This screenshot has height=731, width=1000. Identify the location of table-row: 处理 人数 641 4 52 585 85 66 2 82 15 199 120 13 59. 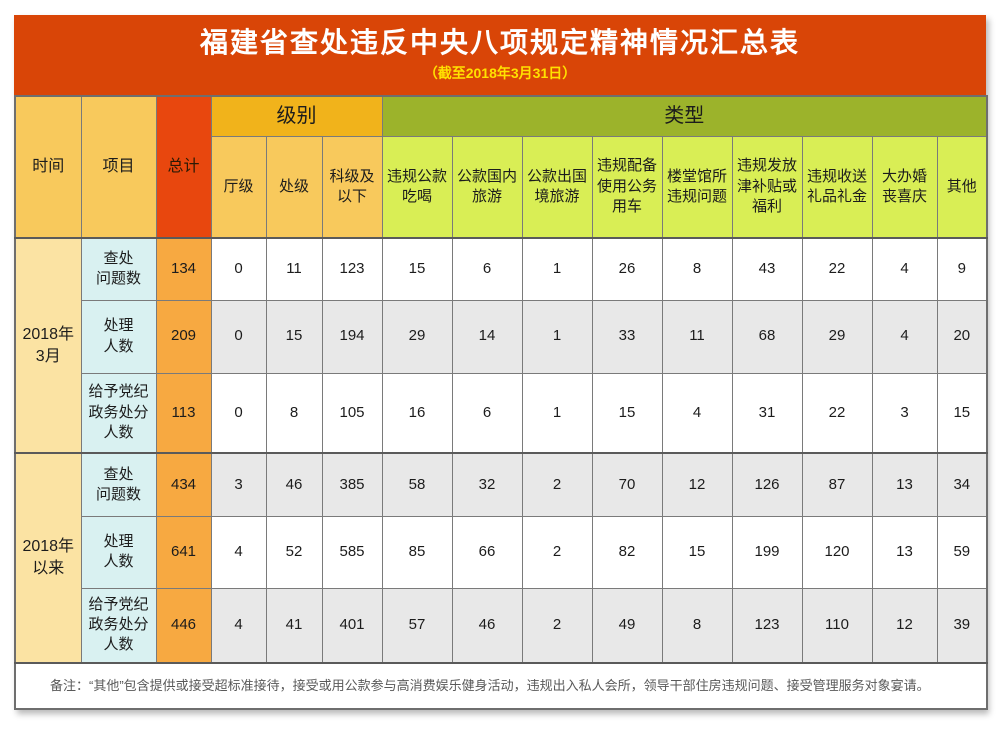
(501, 552).